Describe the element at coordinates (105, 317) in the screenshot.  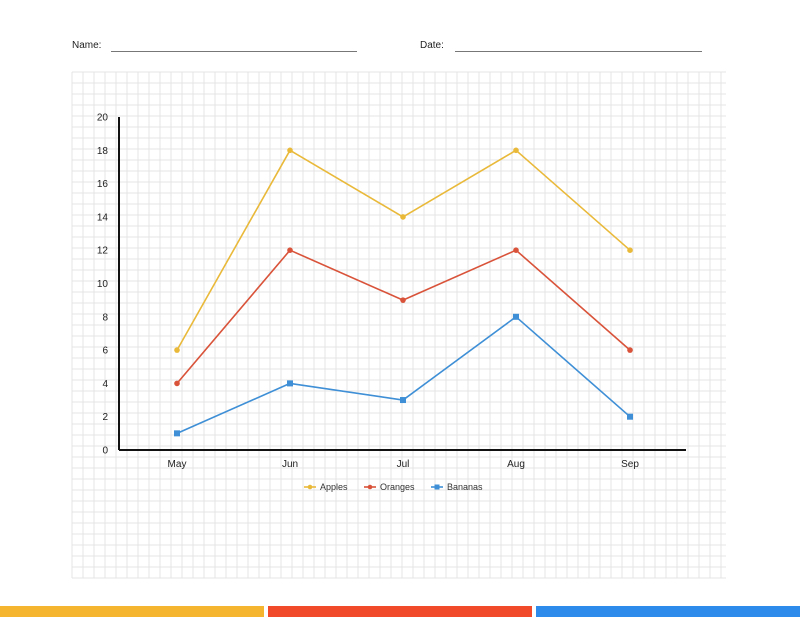
I see `y-tick-label: 8` at that location.